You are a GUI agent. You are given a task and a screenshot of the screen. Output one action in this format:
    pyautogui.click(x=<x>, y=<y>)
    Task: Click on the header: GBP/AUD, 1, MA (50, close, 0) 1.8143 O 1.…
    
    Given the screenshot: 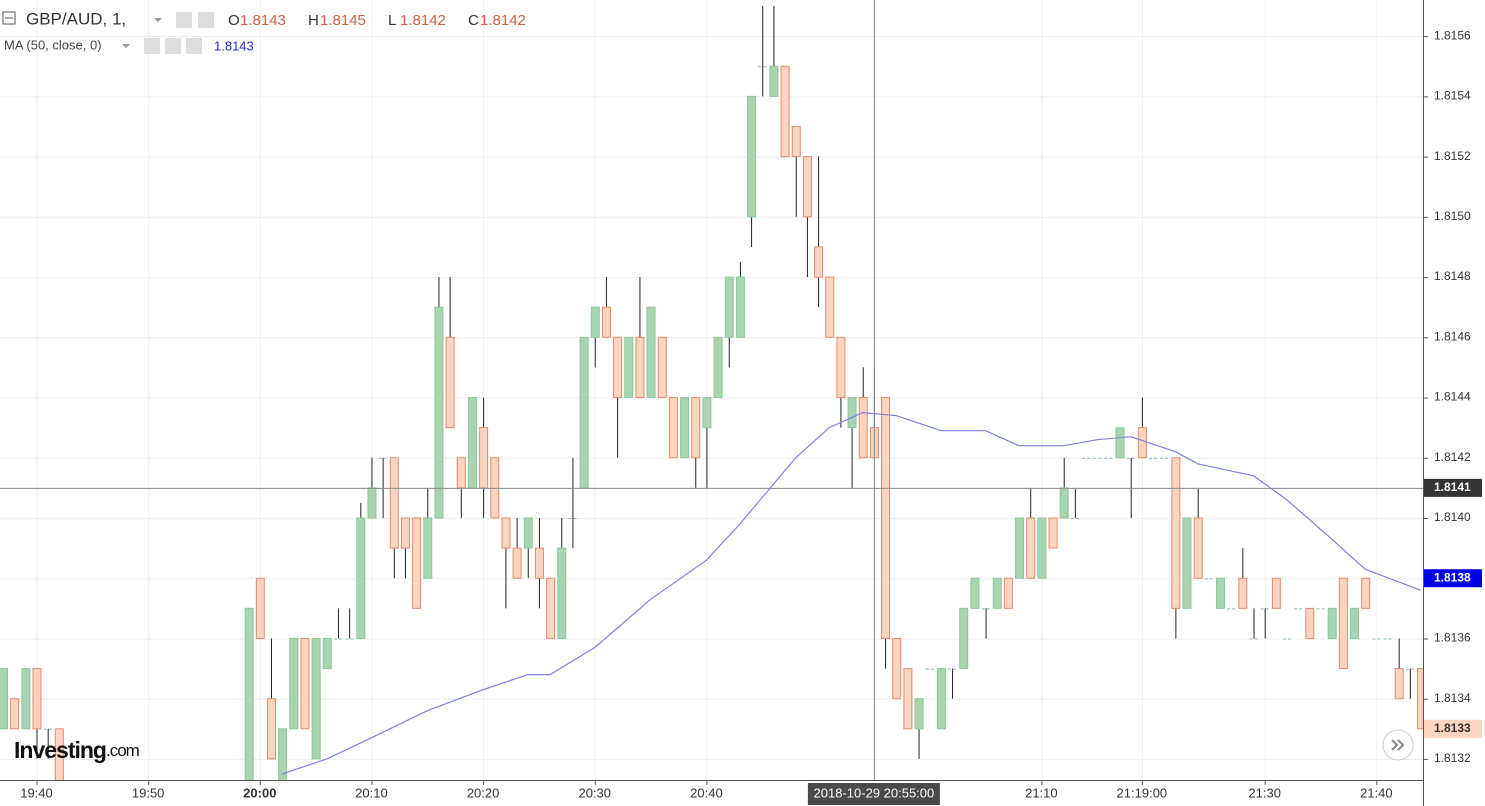 What is the action you would take?
    pyautogui.click(x=264, y=31)
    